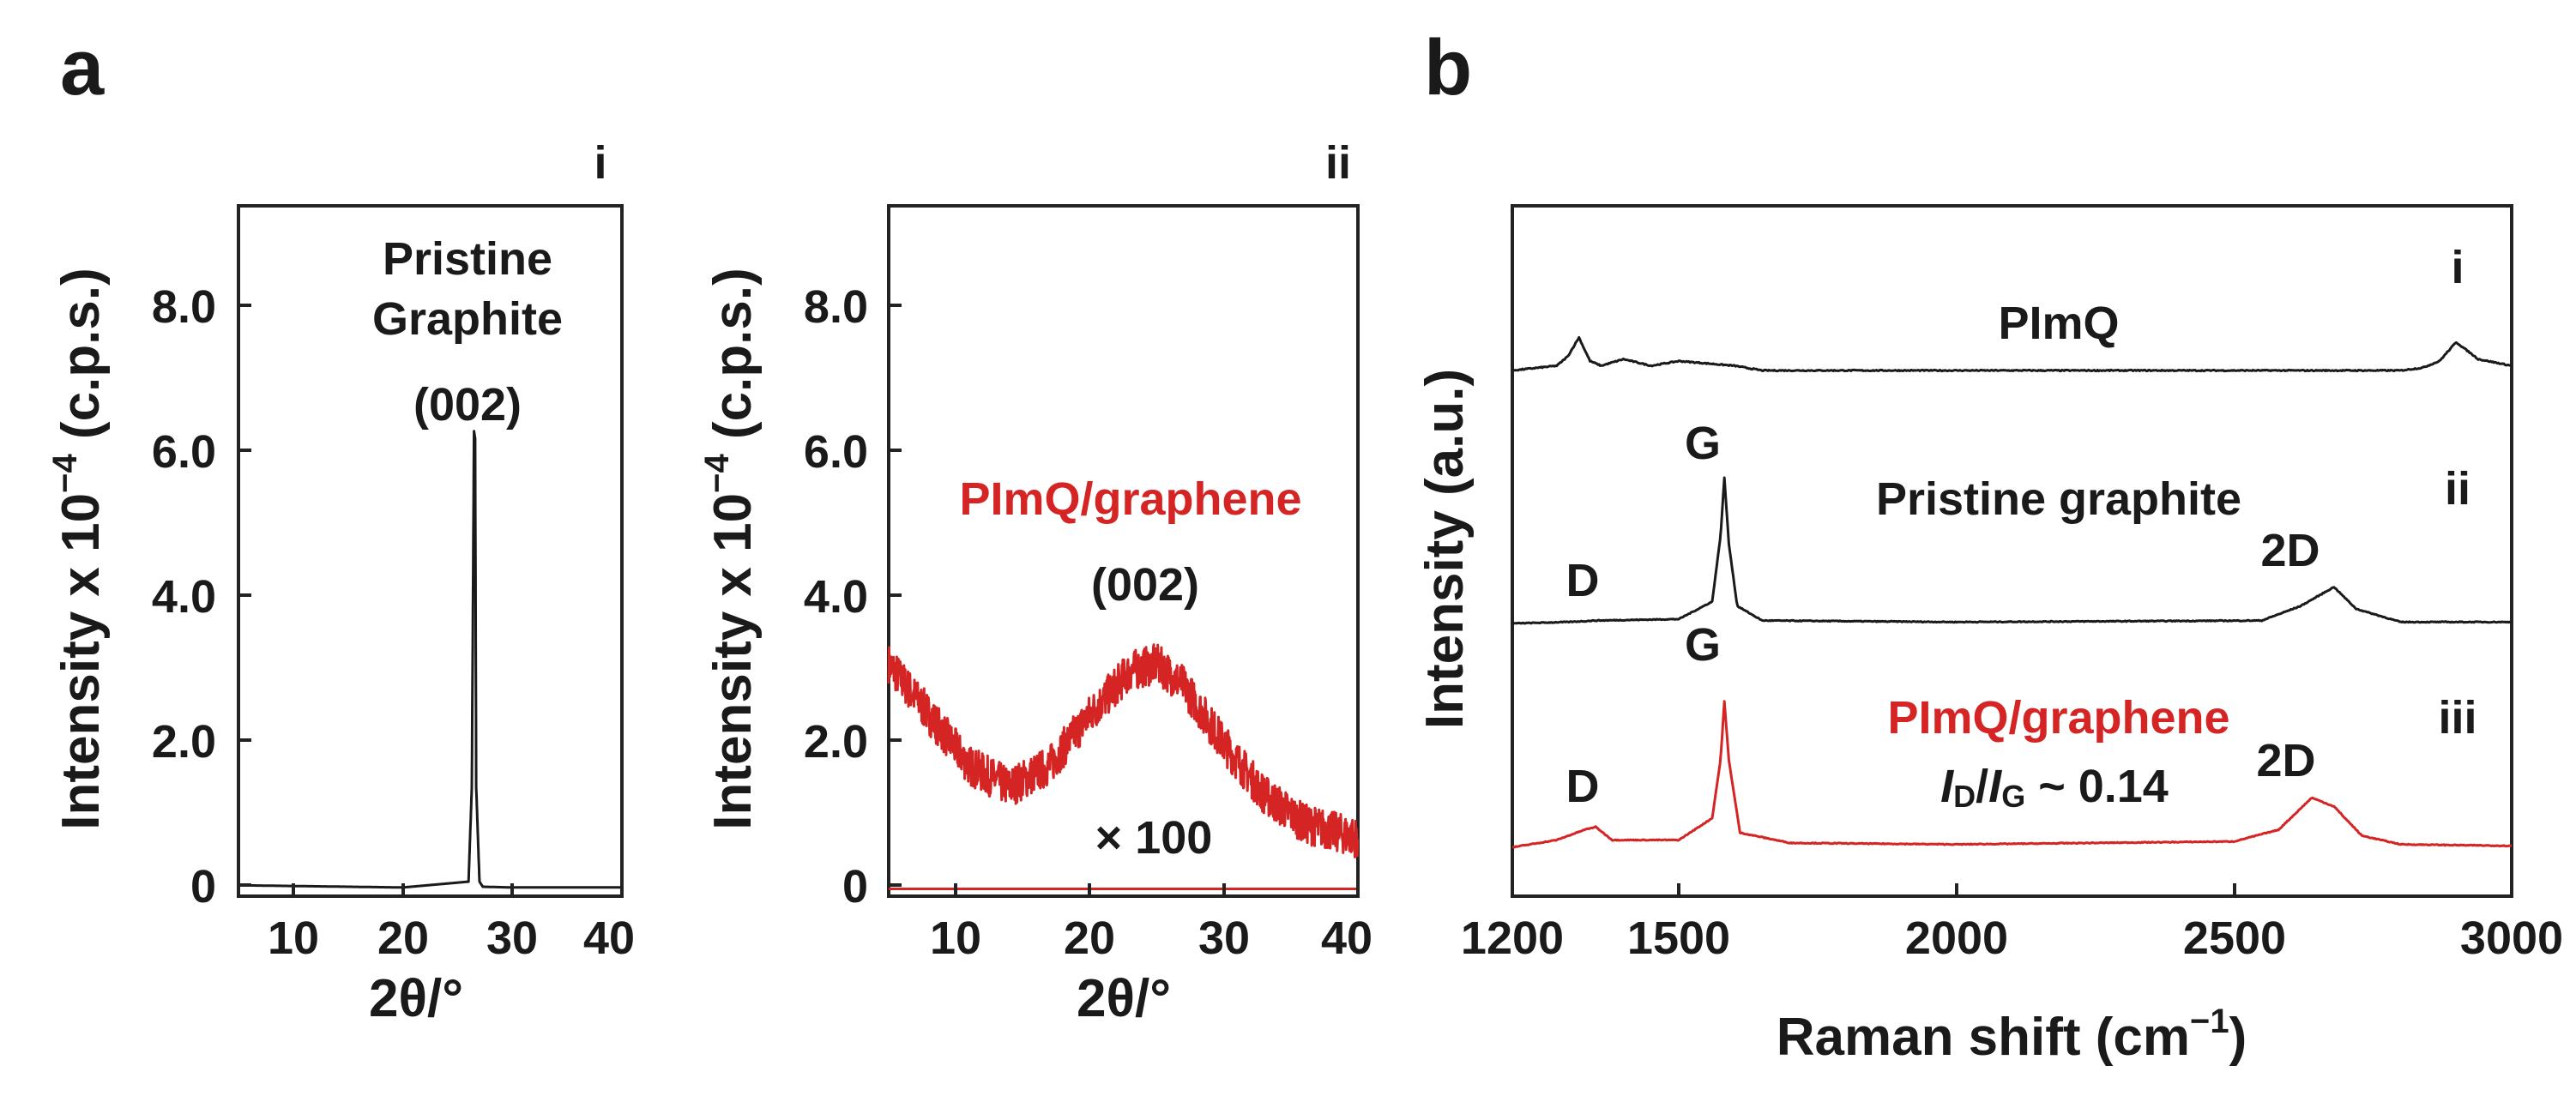 The image size is (2576, 1096). Describe the element at coordinates (416, 999) in the screenshot. I see `panel-a-i-x-axis-label: 2θ/°` at that location.